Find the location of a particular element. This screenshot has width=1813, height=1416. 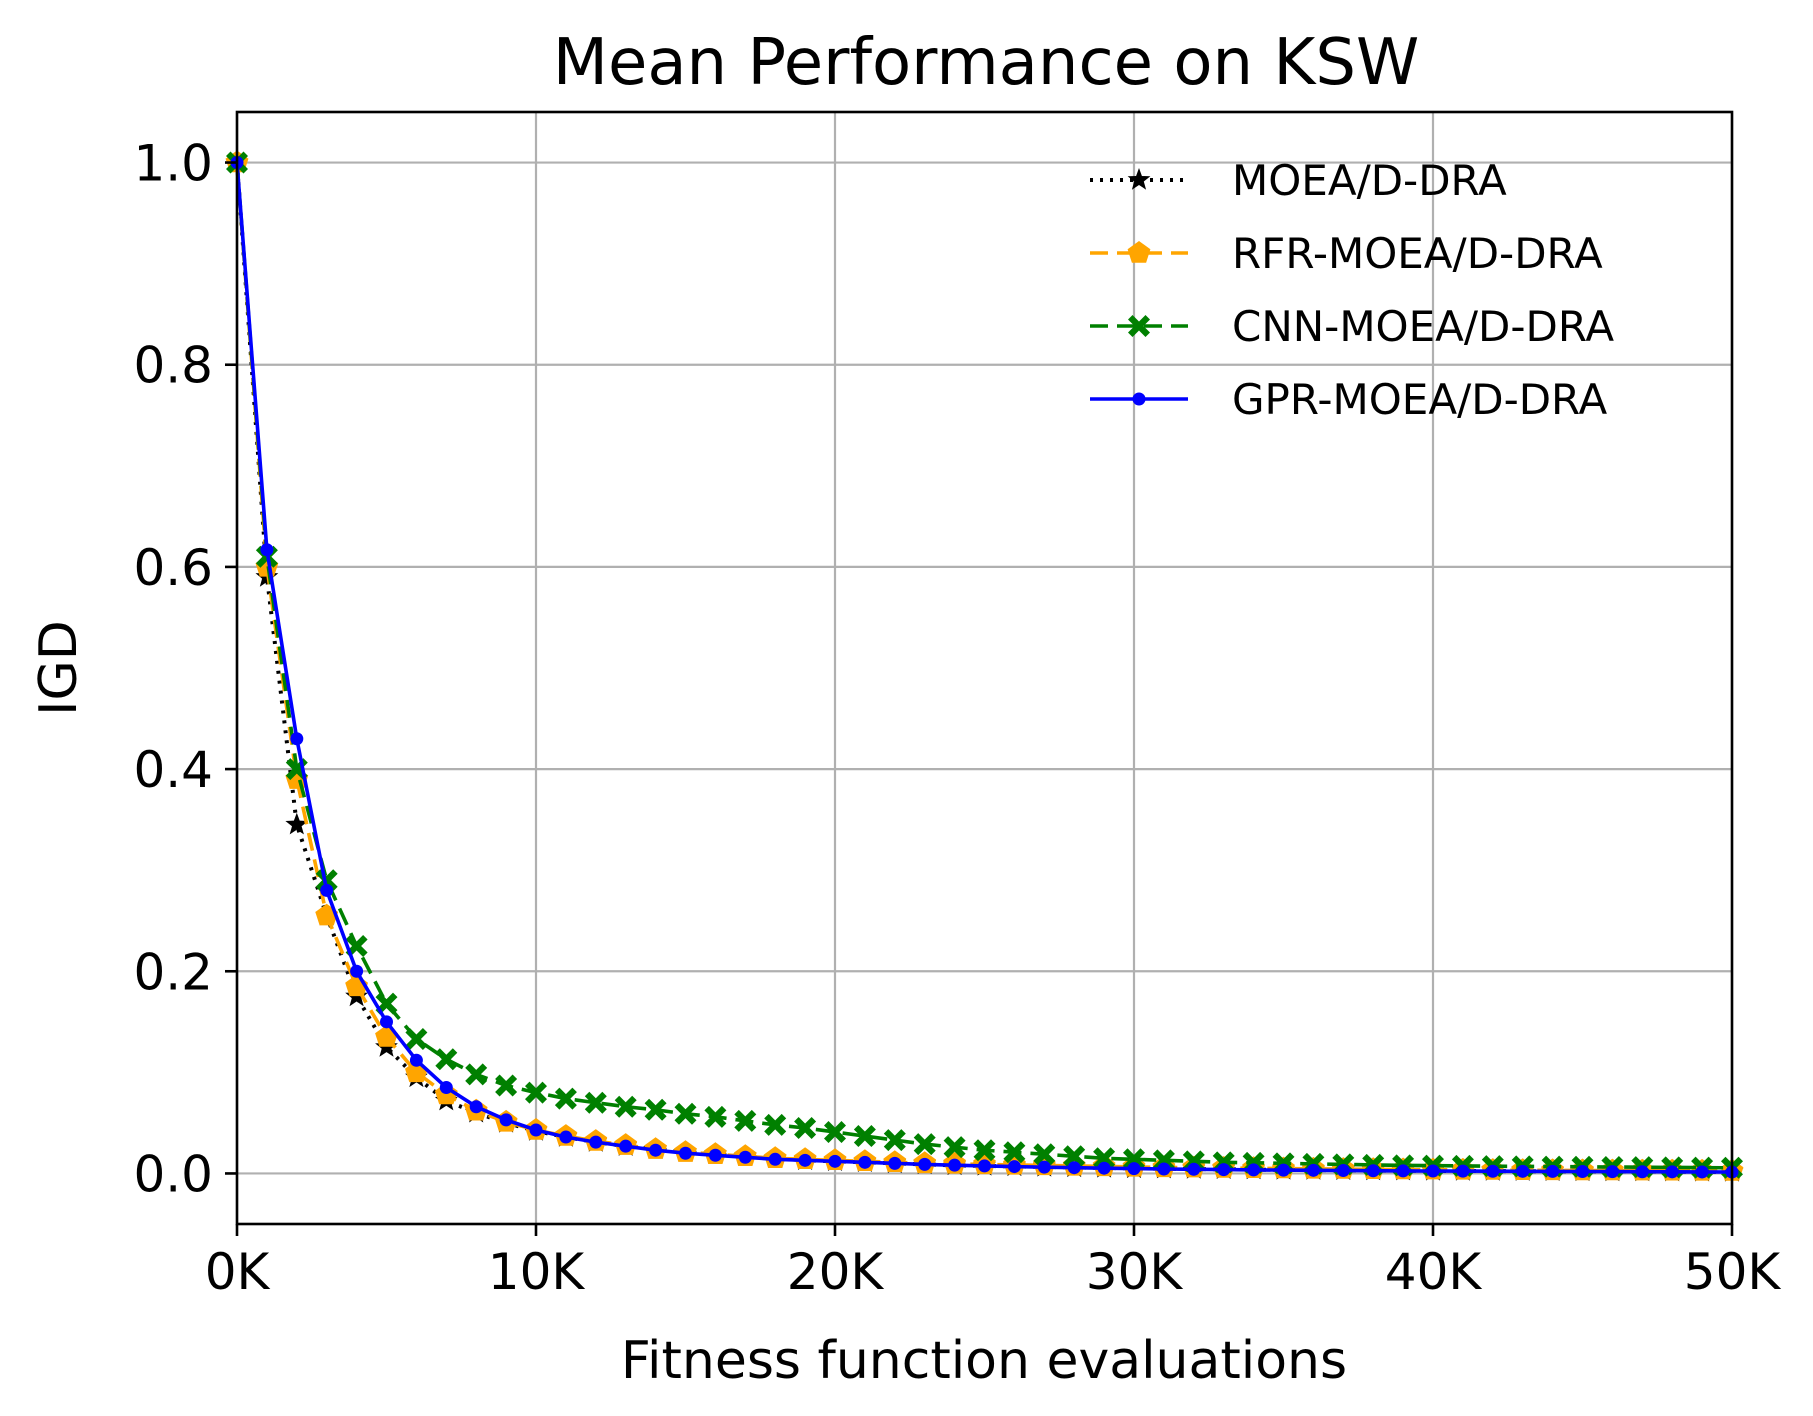

legend-label: GPR-MOEA/D-DRA is located at coordinates (1420, 399).